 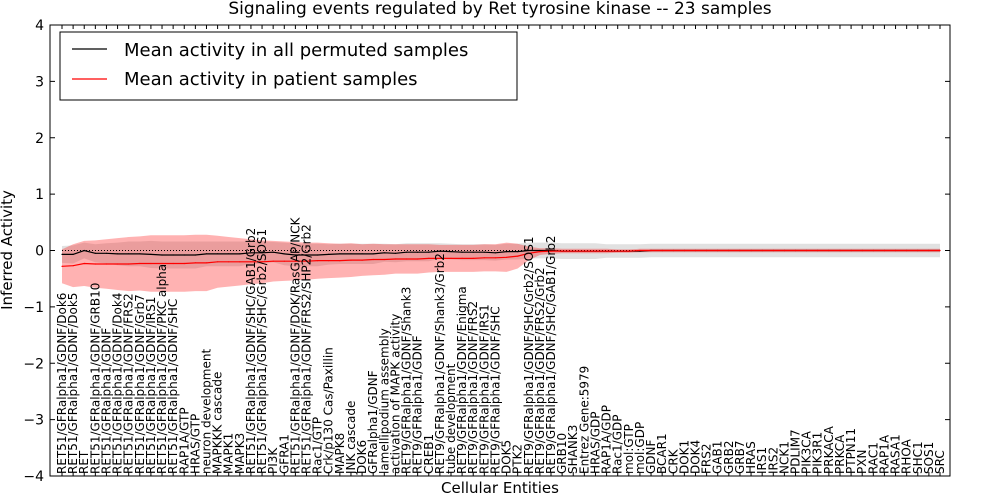 I want to click on y-tick-label: −2, so click(x=33, y=364).